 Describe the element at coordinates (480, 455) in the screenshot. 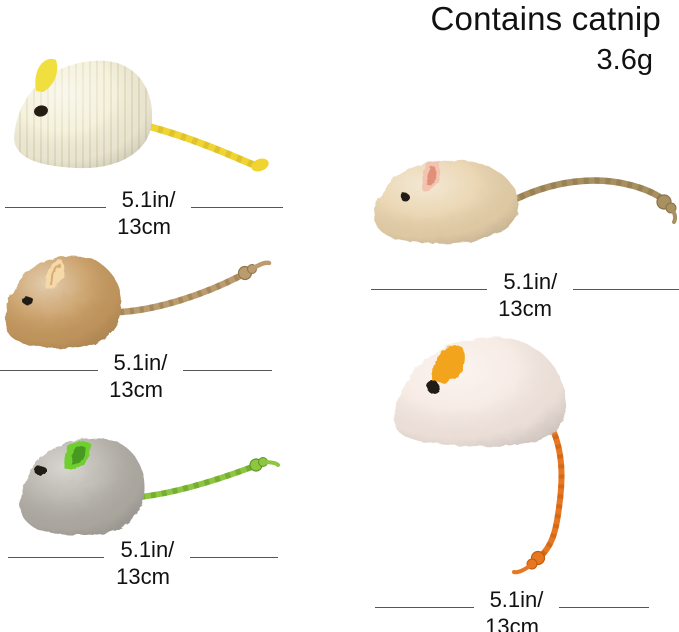

I see `pink-mouse-photo` at that location.